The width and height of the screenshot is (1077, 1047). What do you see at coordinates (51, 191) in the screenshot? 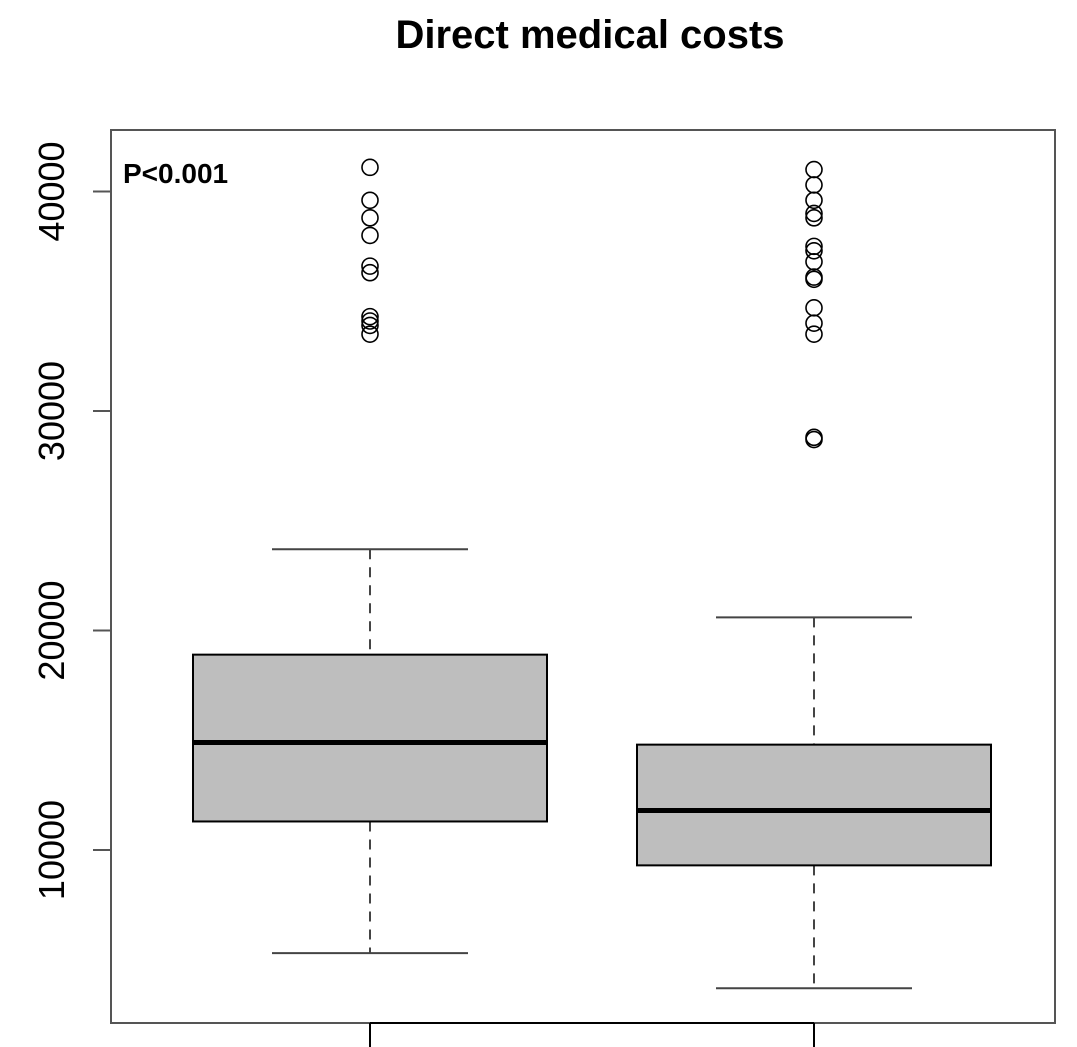
I see `y-tick-label: 40000` at bounding box center [51, 191].